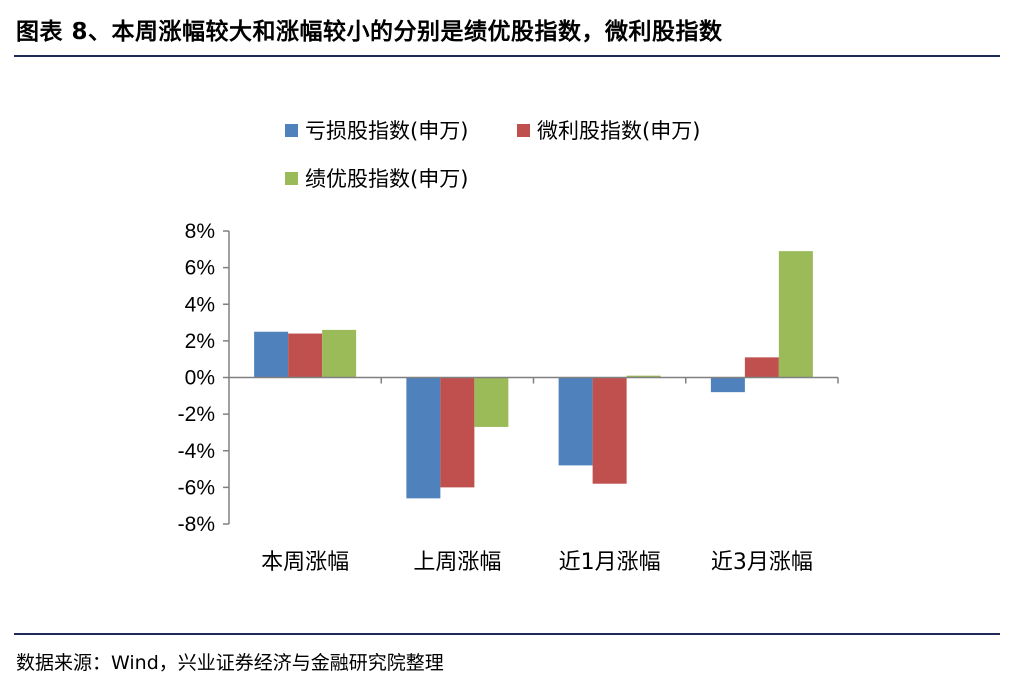  What do you see at coordinates (727, 385) in the screenshot?
I see `bar-s0-c3` at bounding box center [727, 385].